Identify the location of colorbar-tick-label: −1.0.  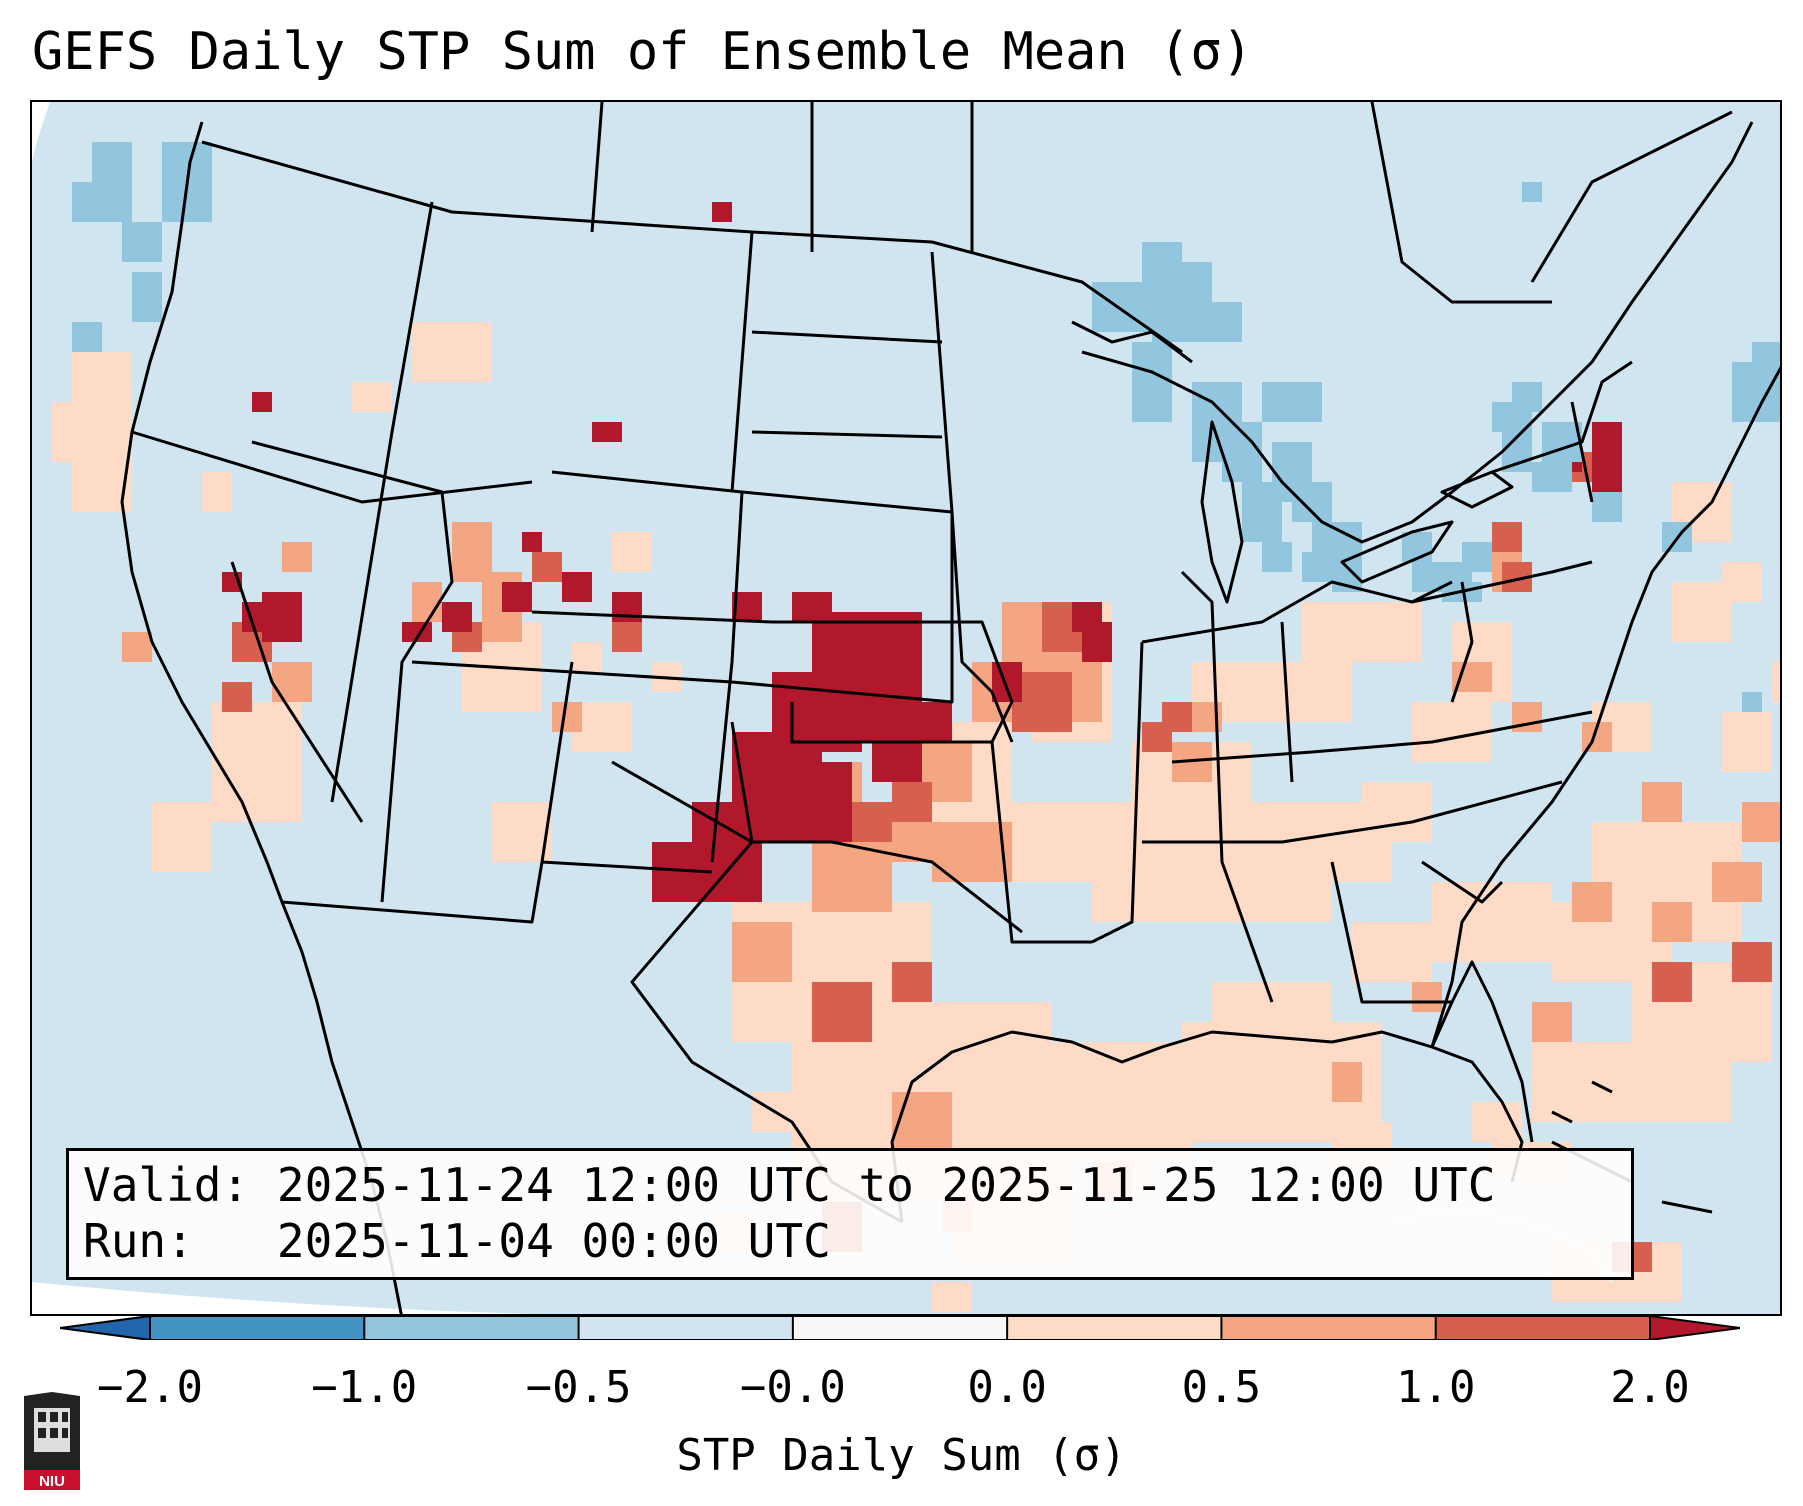
(364, 1387).